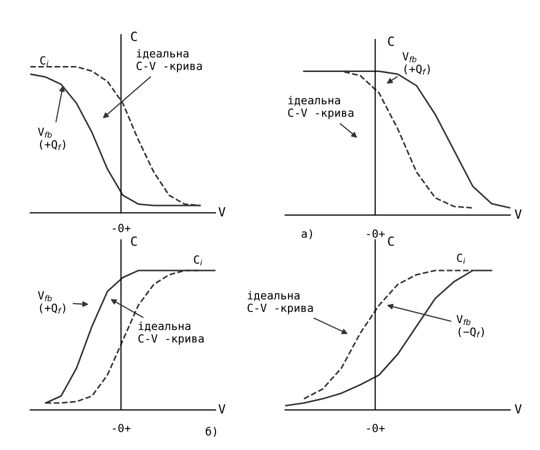 The width and height of the screenshot is (540, 450). What do you see at coordinates (470, 326) in the screenshot?
I see `annotation: V$_{fb}$ (−Q$_{f}$)` at bounding box center [470, 326].